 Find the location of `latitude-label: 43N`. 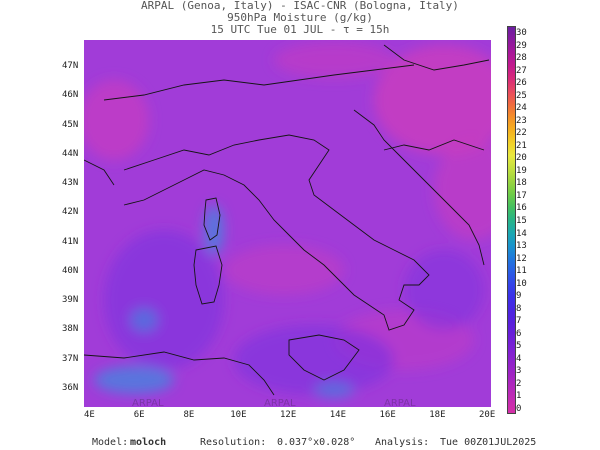

latitude-label: 43N is located at coordinates (70, 183).